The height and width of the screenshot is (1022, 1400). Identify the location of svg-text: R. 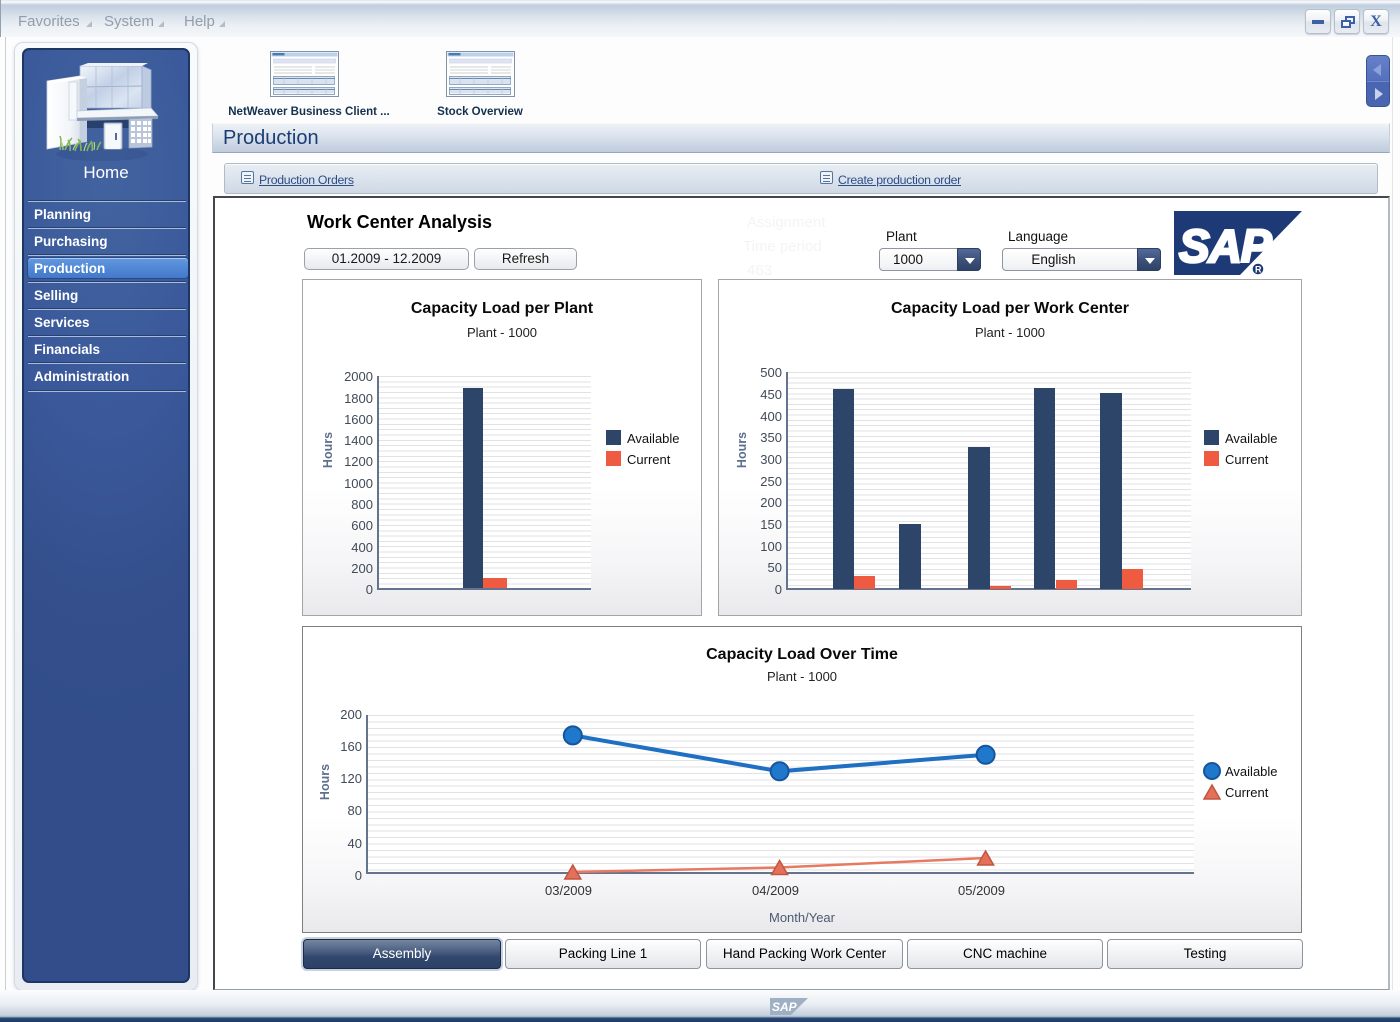
(1258, 270).